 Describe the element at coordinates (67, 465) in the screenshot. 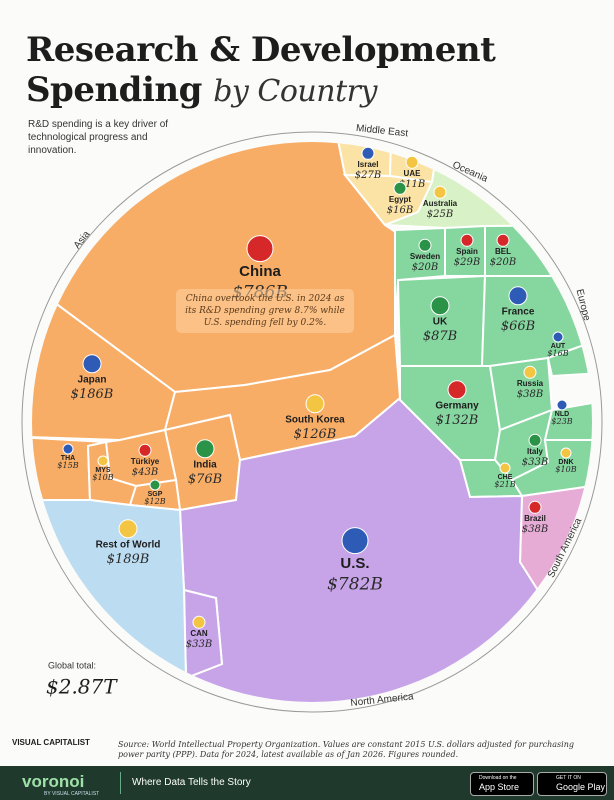

I see `value-label: $15B` at that location.